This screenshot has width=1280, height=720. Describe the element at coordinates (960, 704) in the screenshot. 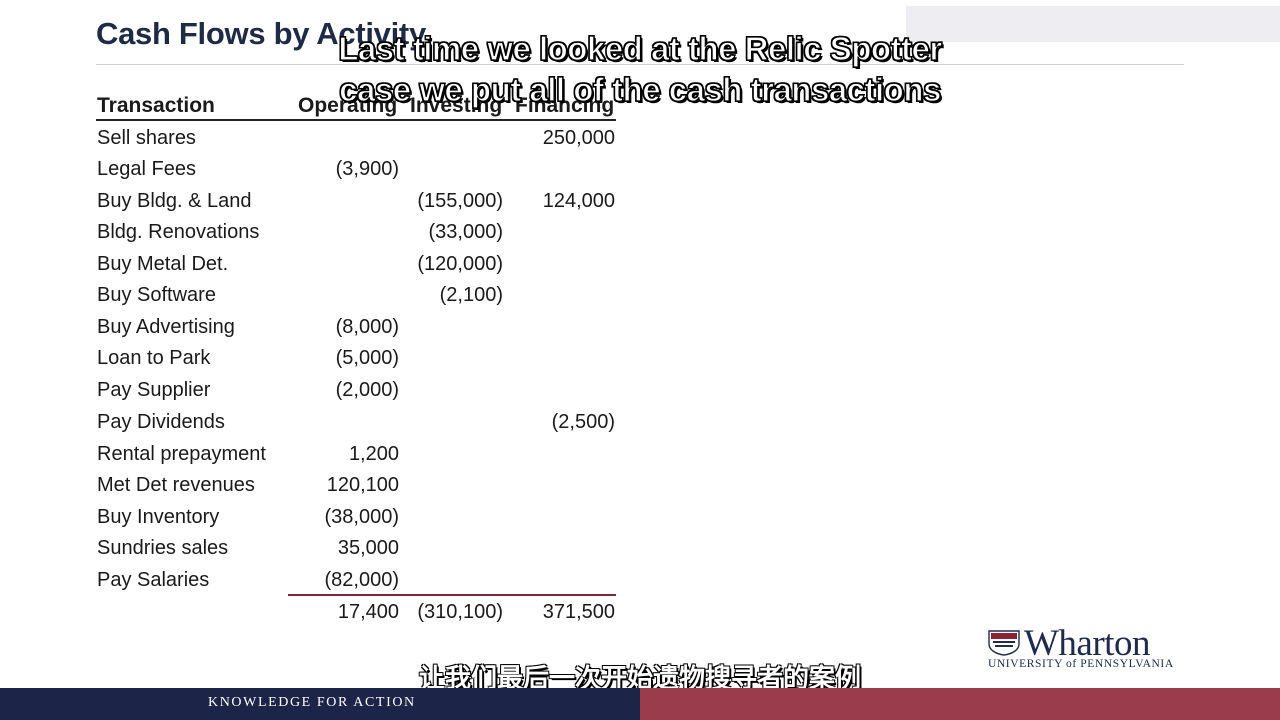

I see `footer-bar-maroon` at that location.